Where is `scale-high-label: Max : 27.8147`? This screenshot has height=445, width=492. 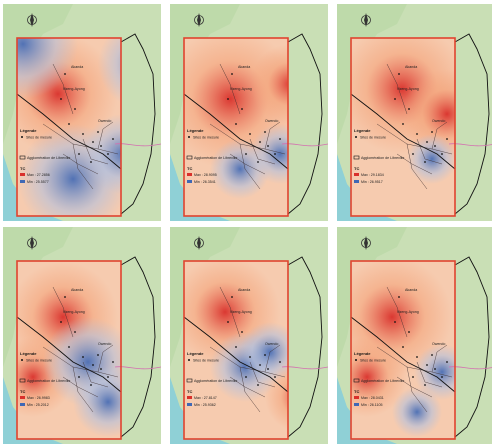
scale-high-label: Max : 27.8147 is located at coordinates (205, 398).